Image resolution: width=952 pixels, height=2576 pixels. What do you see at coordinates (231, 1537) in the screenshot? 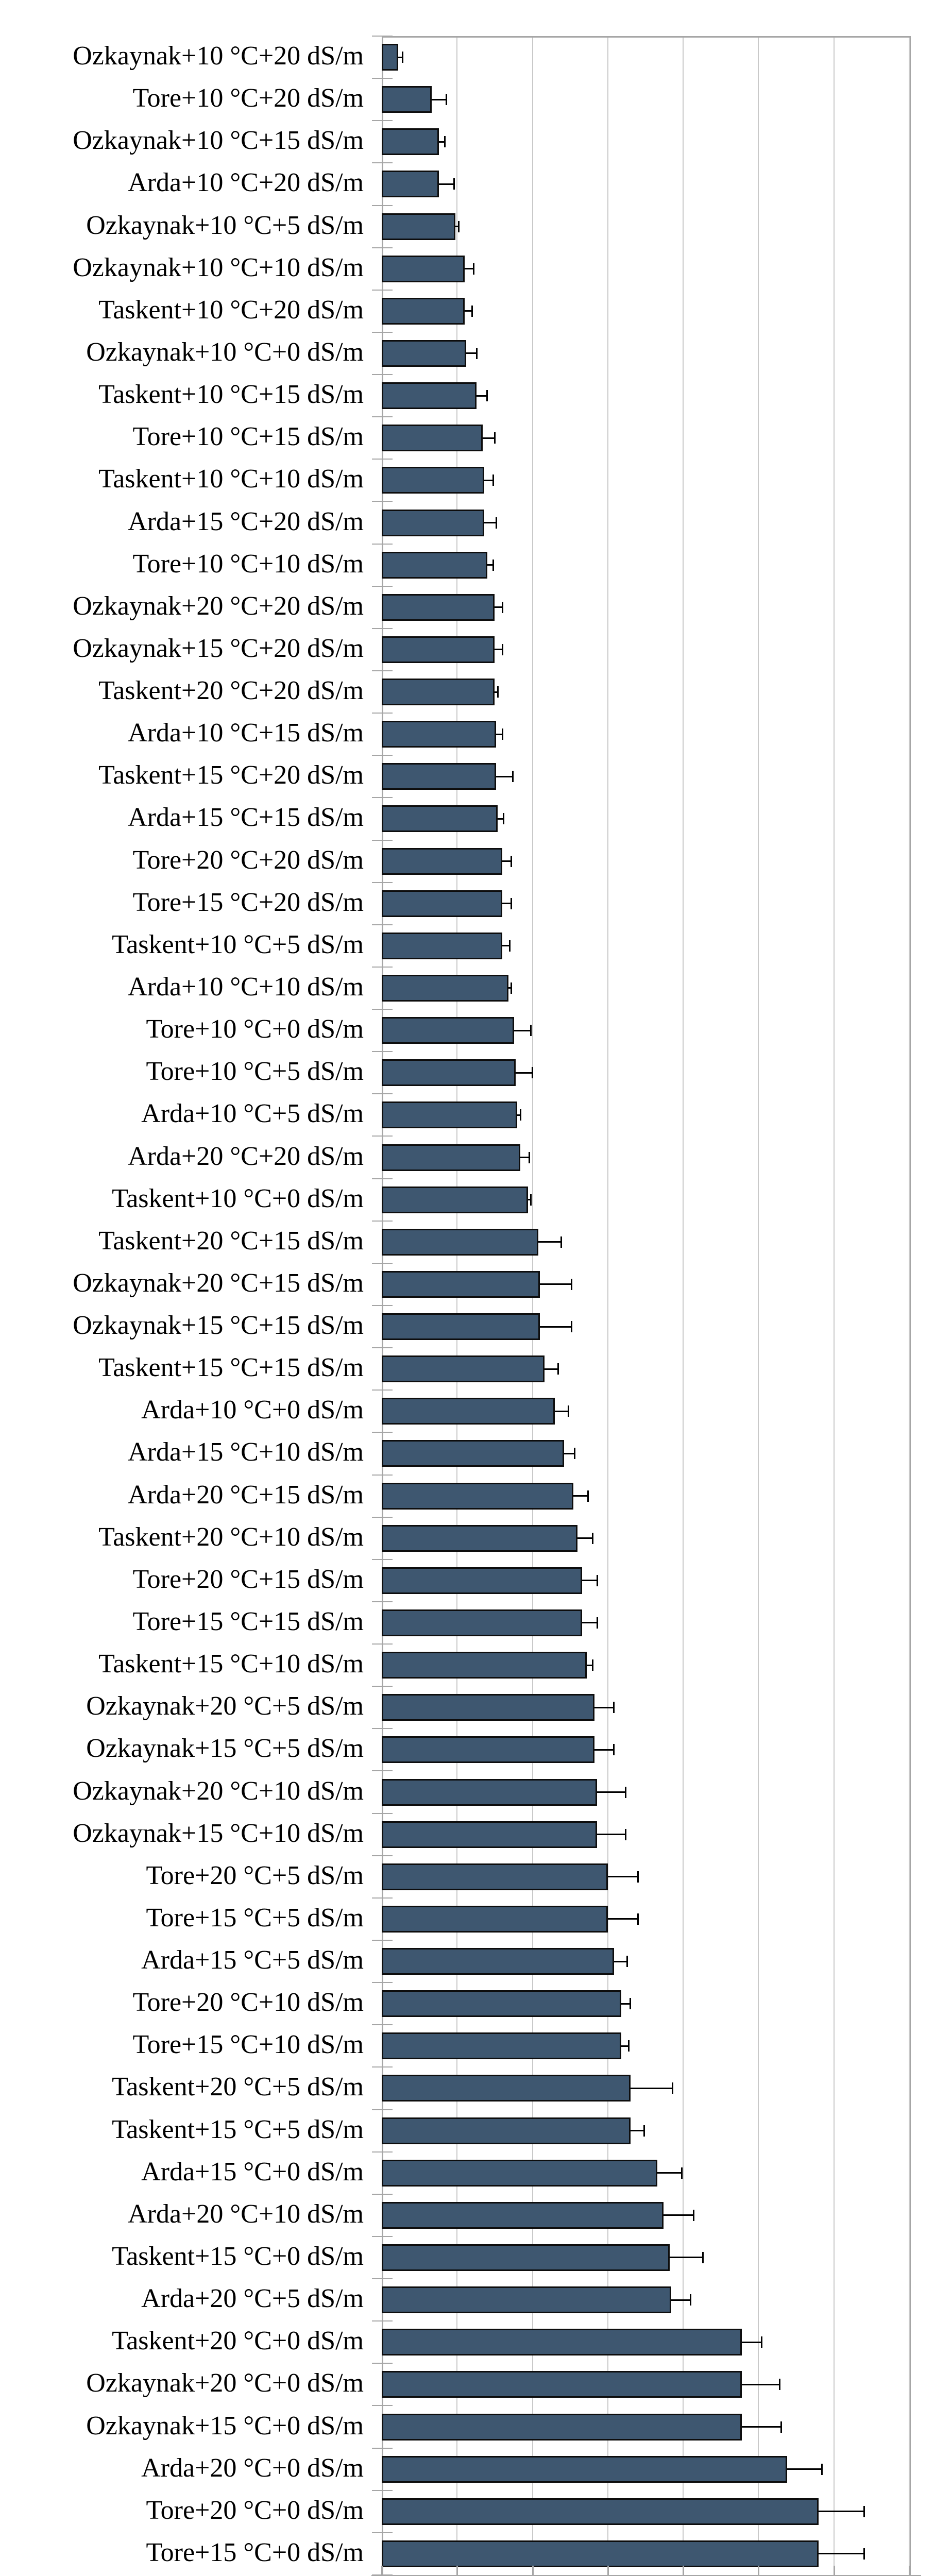
I see `category-label: Taskent+20 °C+10 dS/m` at bounding box center [231, 1537].